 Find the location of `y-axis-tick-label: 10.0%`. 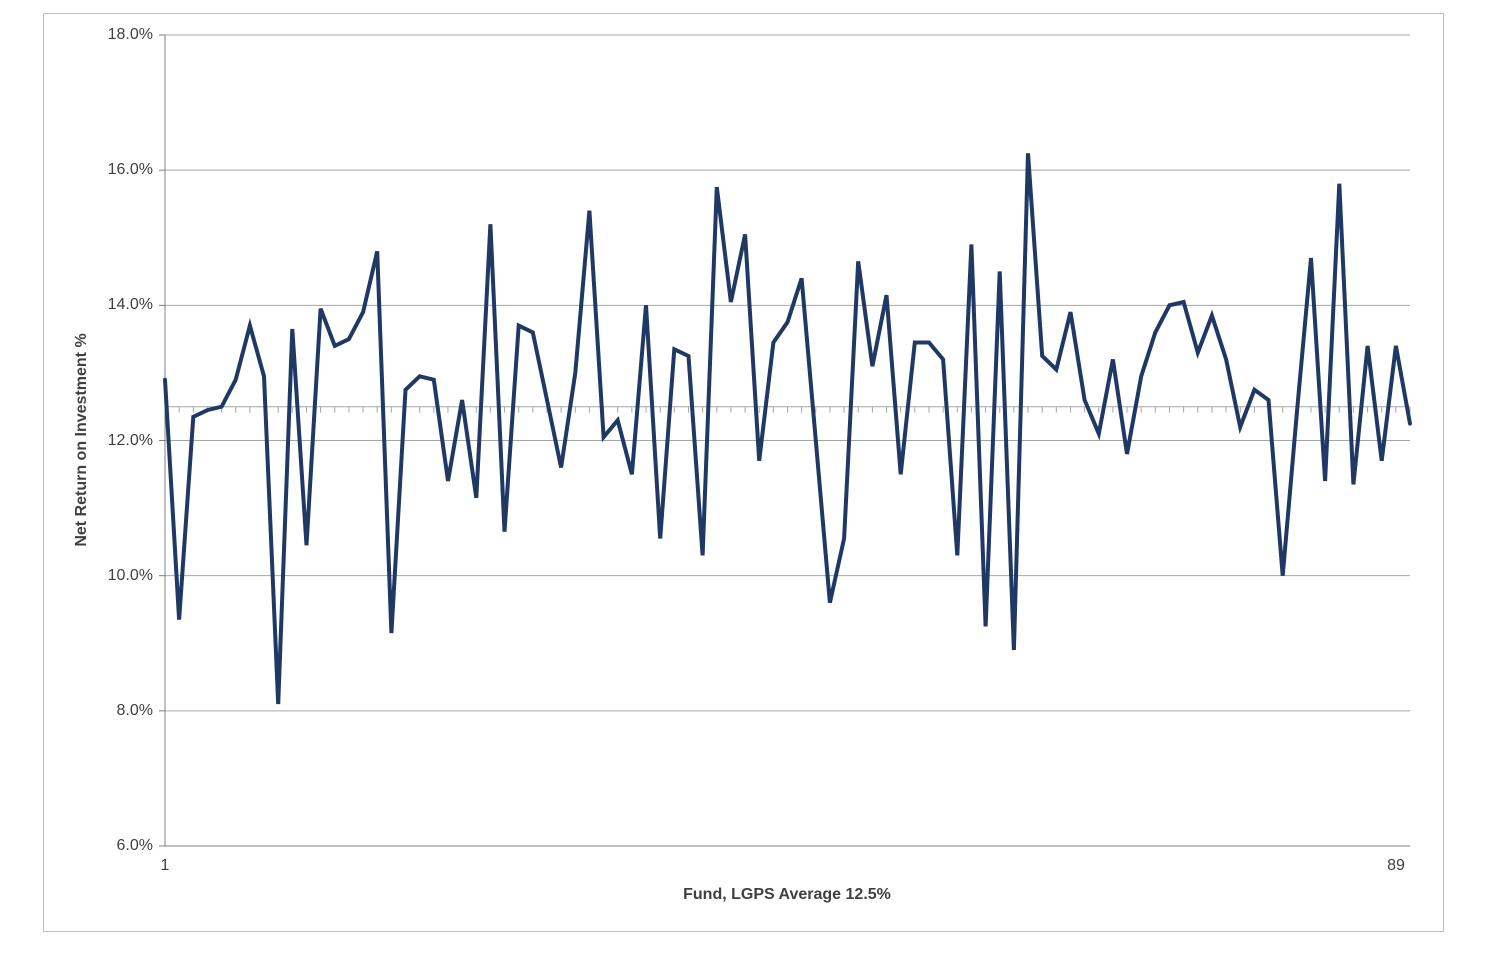

y-axis-tick-label: 10.0% is located at coordinates (130, 575).